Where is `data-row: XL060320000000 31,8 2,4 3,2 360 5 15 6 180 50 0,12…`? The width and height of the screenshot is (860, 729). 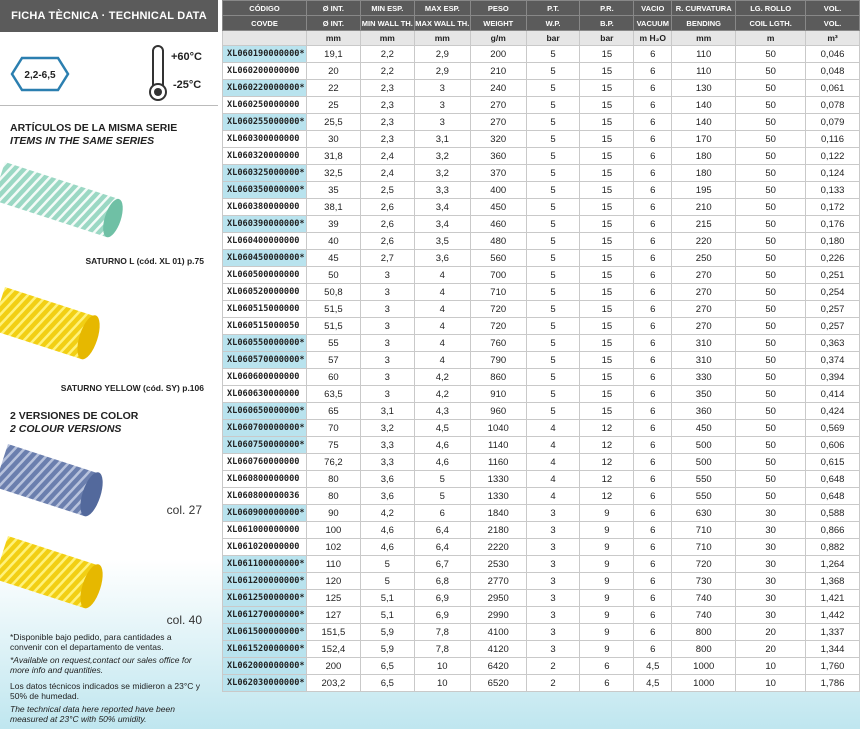 data-row: XL060320000000 31,8 2,4 3,2 360 5 15 6 180 50 0,12… is located at coordinates (541, 156).